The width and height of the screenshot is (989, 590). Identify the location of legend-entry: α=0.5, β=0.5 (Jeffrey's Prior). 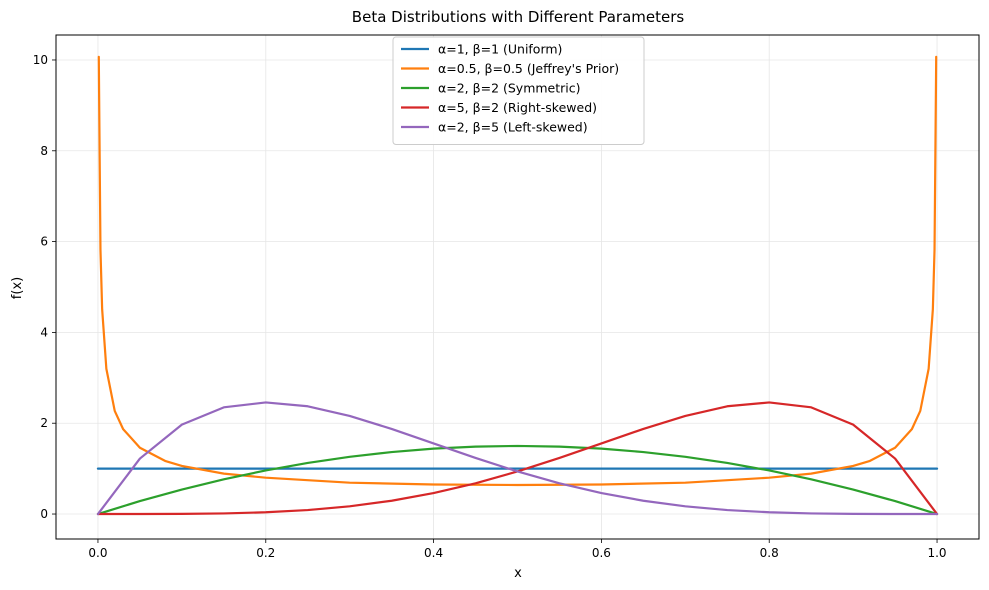
(528, 68).